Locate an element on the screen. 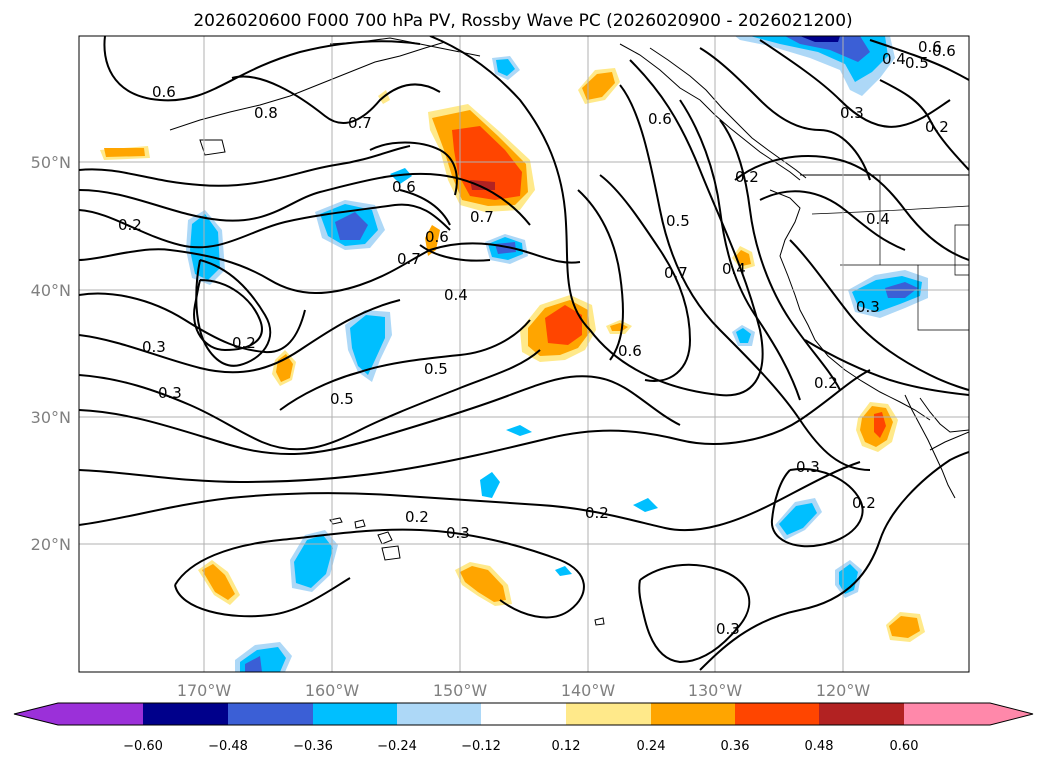  lat-label: 40°N is located at coordinates (51, 290).